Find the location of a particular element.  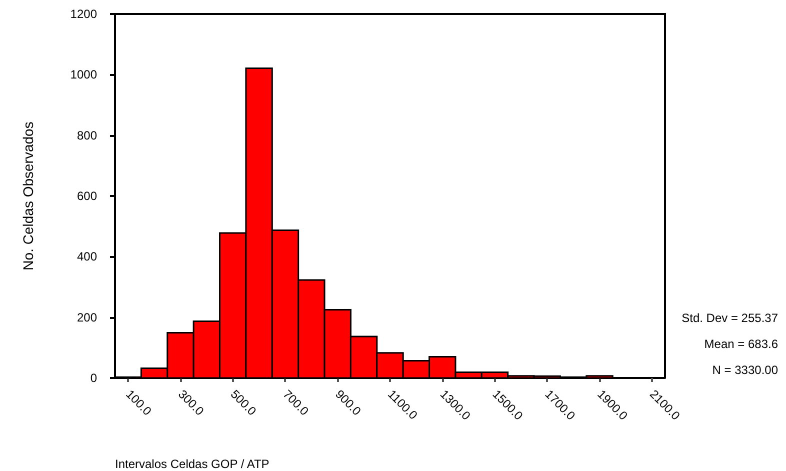

y-tick-label: 600 is located at coordinates (87, 196).